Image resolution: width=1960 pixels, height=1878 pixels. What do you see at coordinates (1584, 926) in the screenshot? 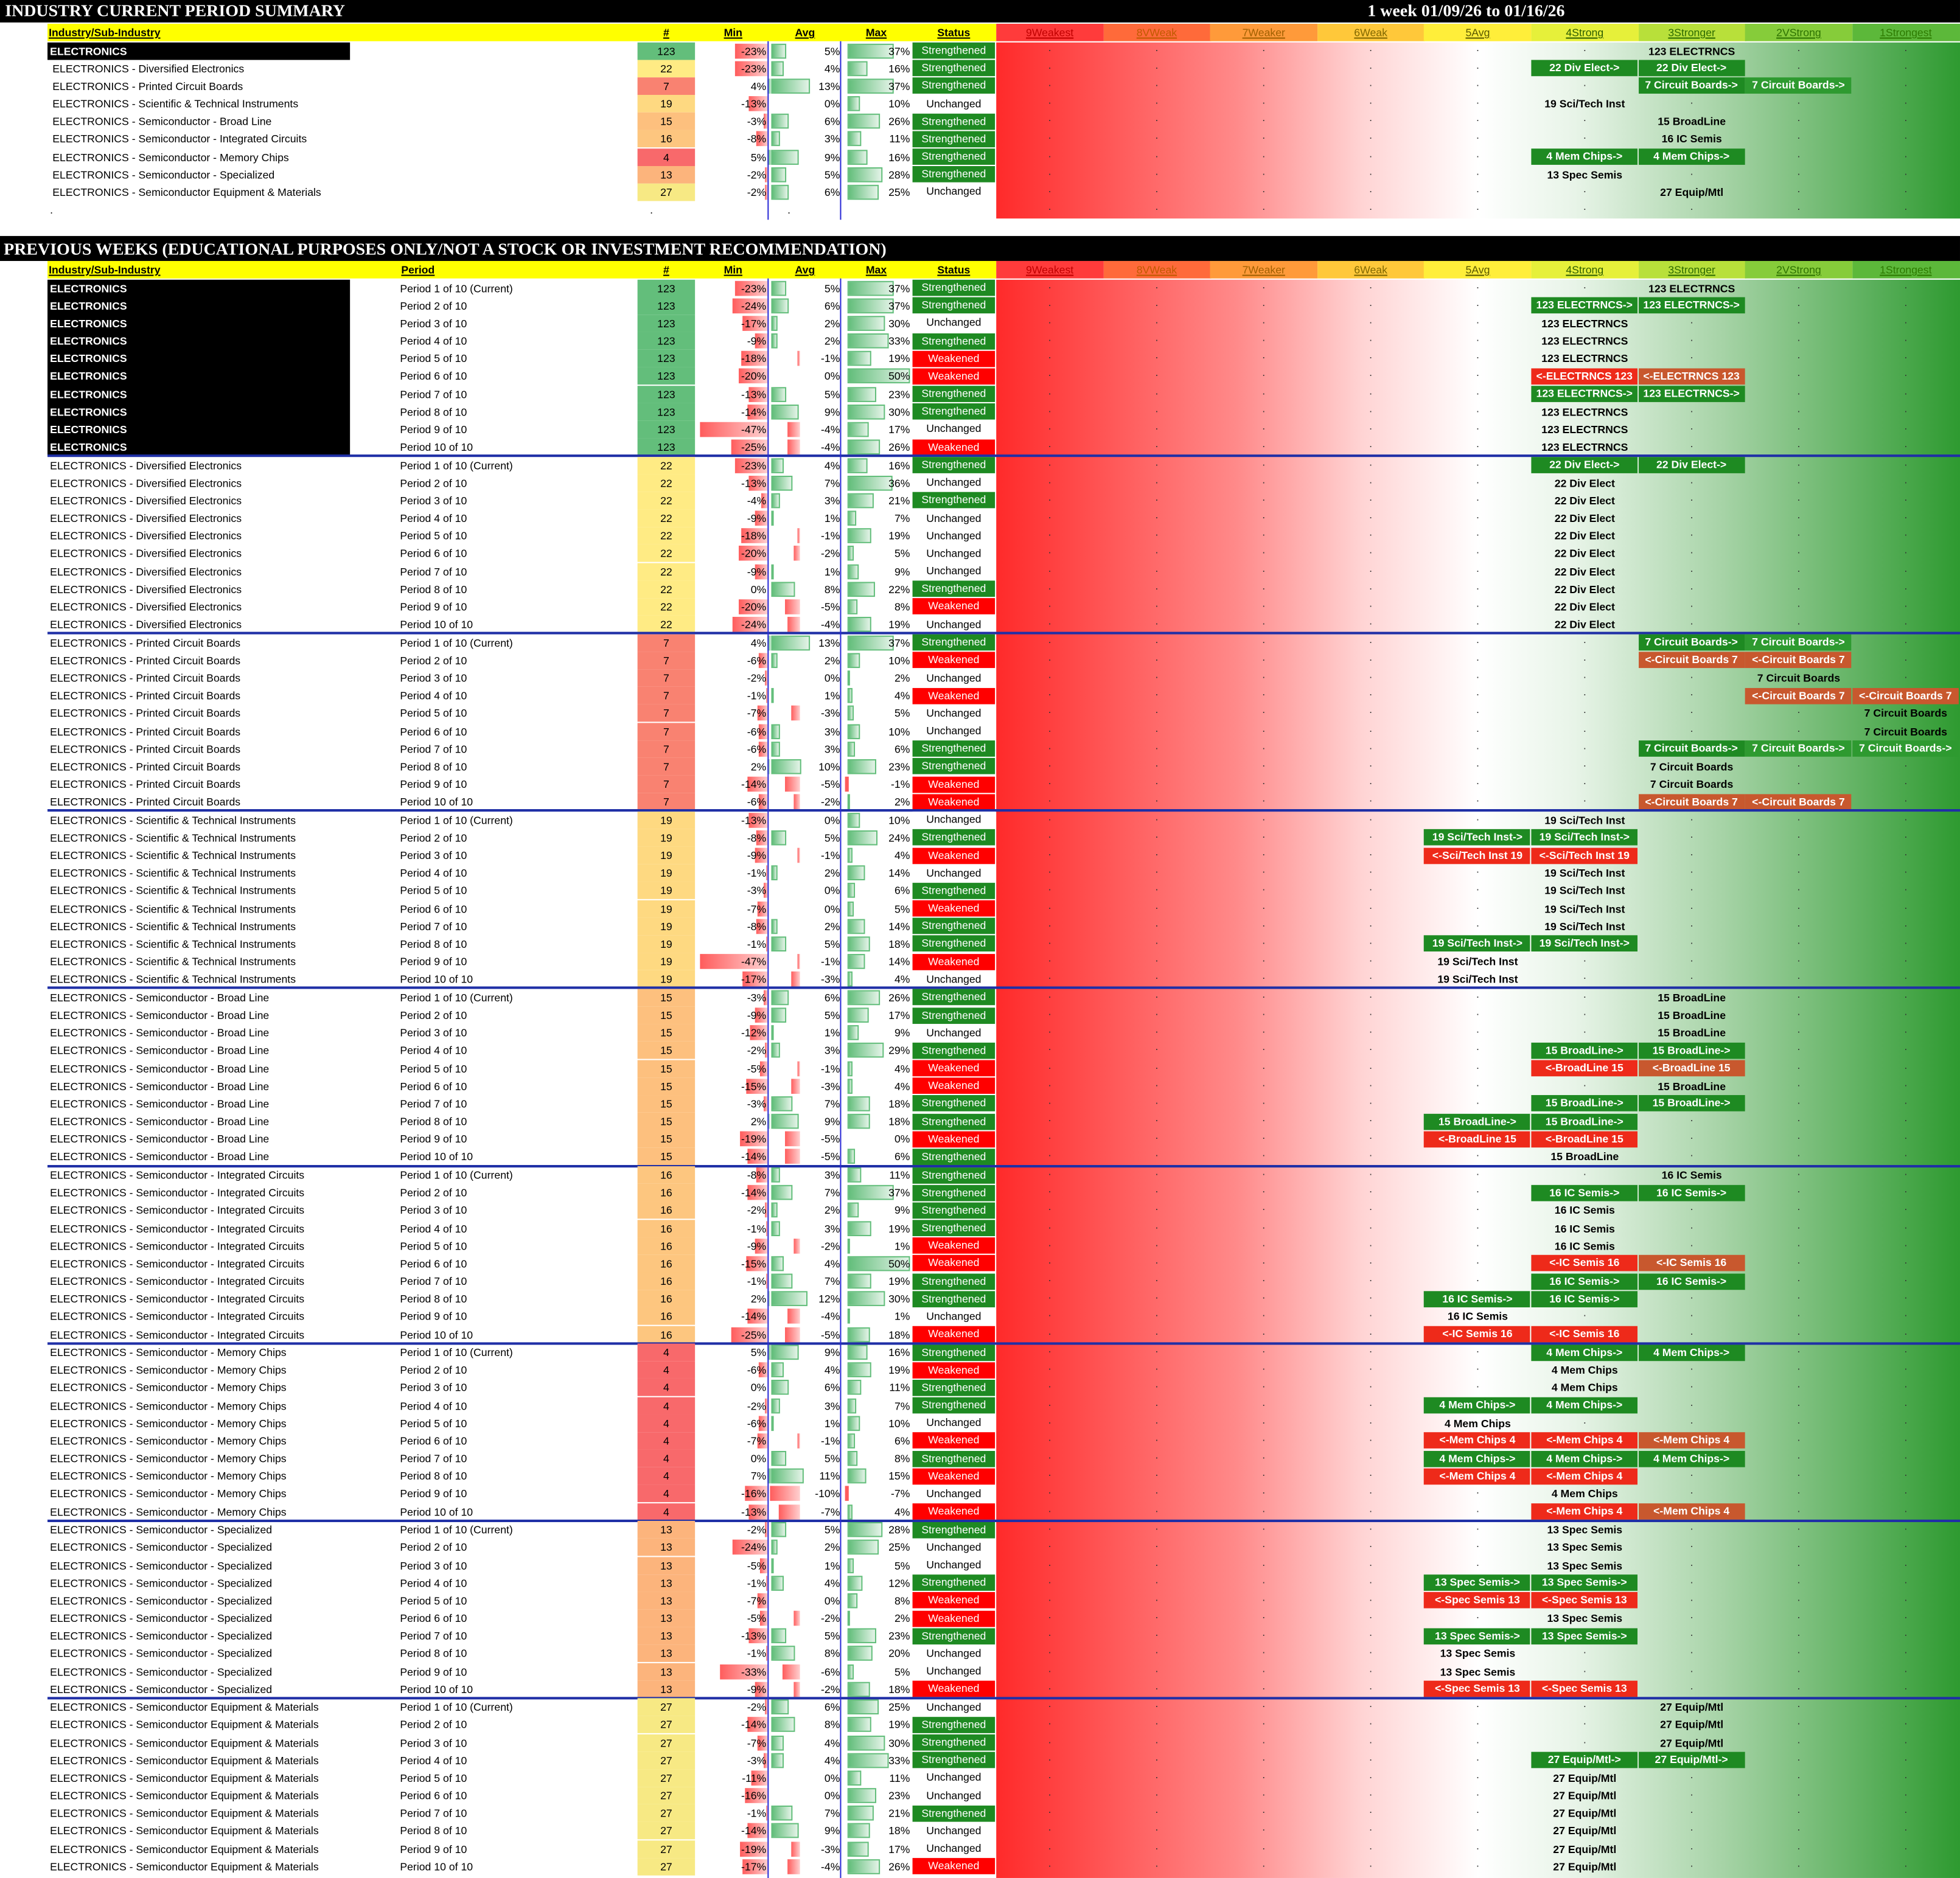
I see `level-marker: 19 Sci/Tech Inst` at bounding box center [1584, 926].